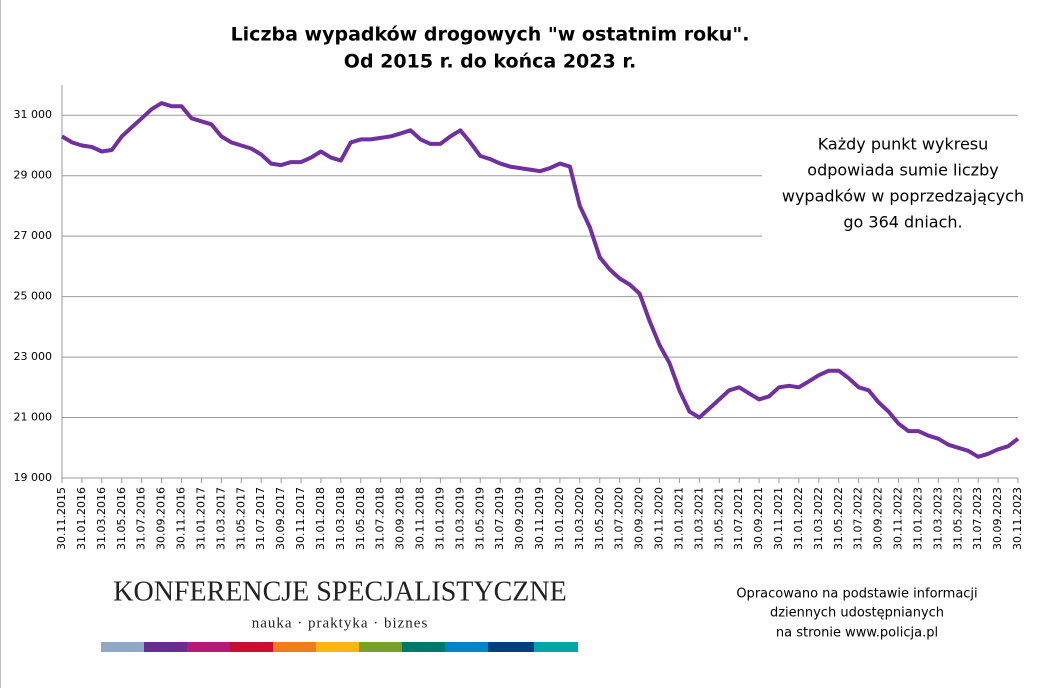  Describe the element at coordinates (181, 518) in the screenshot. I see `x-tick-label: 30.11.2016` at that location.